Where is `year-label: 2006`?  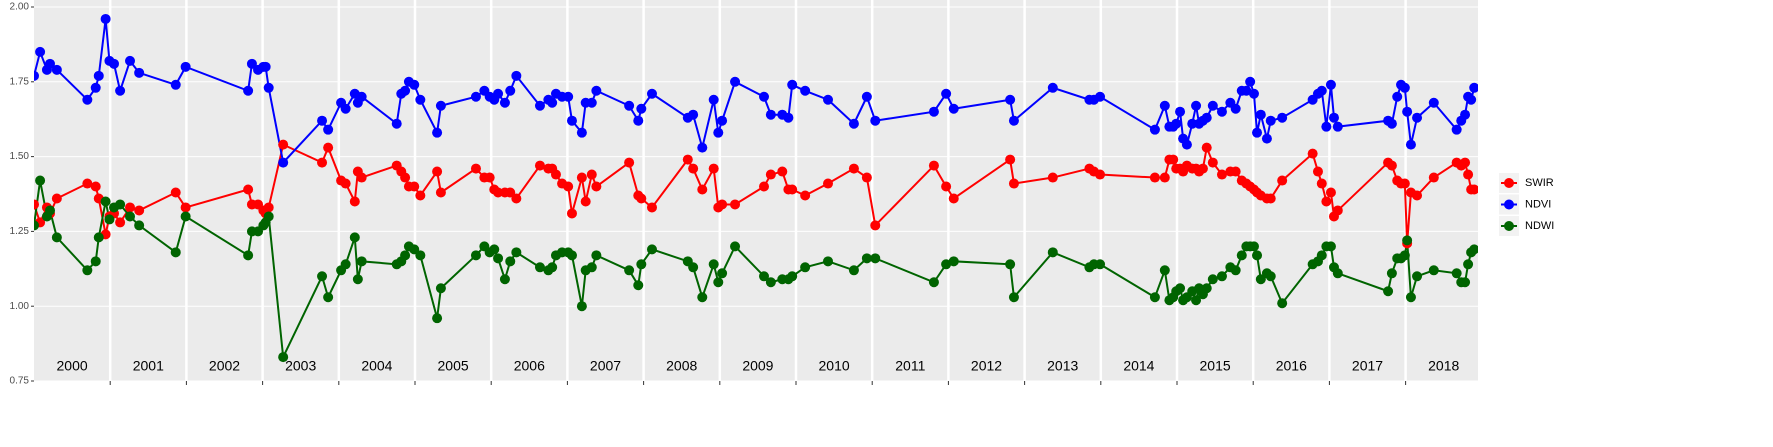
year-label: 2006 is located at coordinates (529, 366).